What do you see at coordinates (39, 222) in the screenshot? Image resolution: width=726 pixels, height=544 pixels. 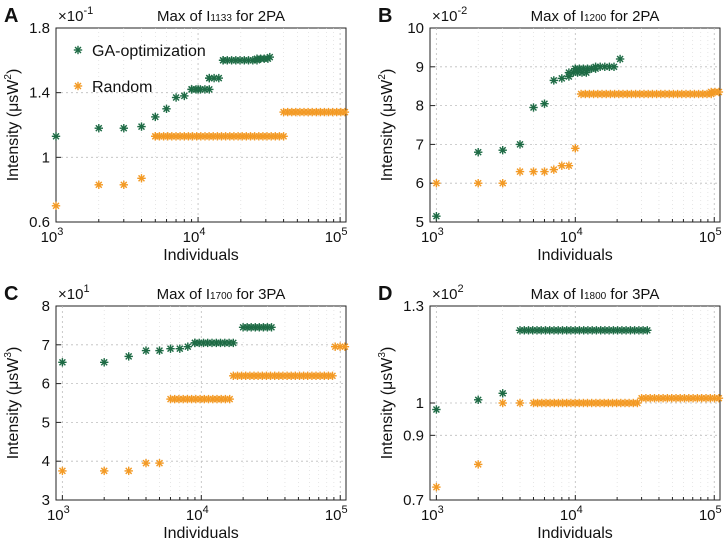 I see `y-tick-label: 0.6` at bounding box center [39, 222].